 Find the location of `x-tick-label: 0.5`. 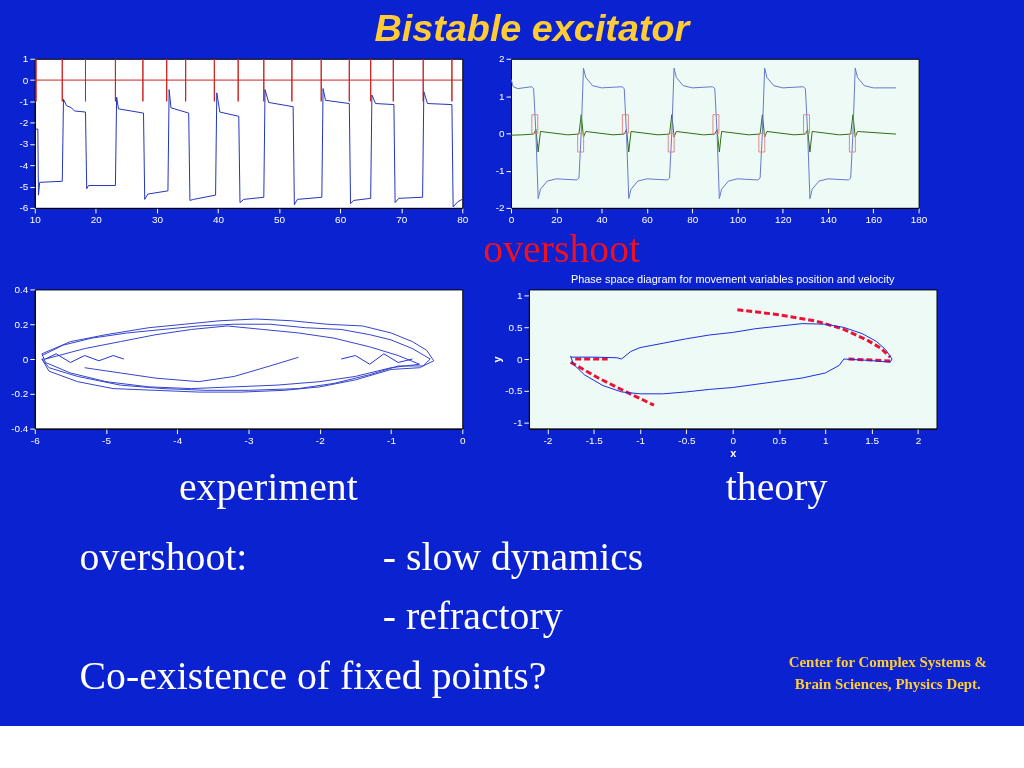

x-tick-label: 0.5 is located at coordinates (779, 441).